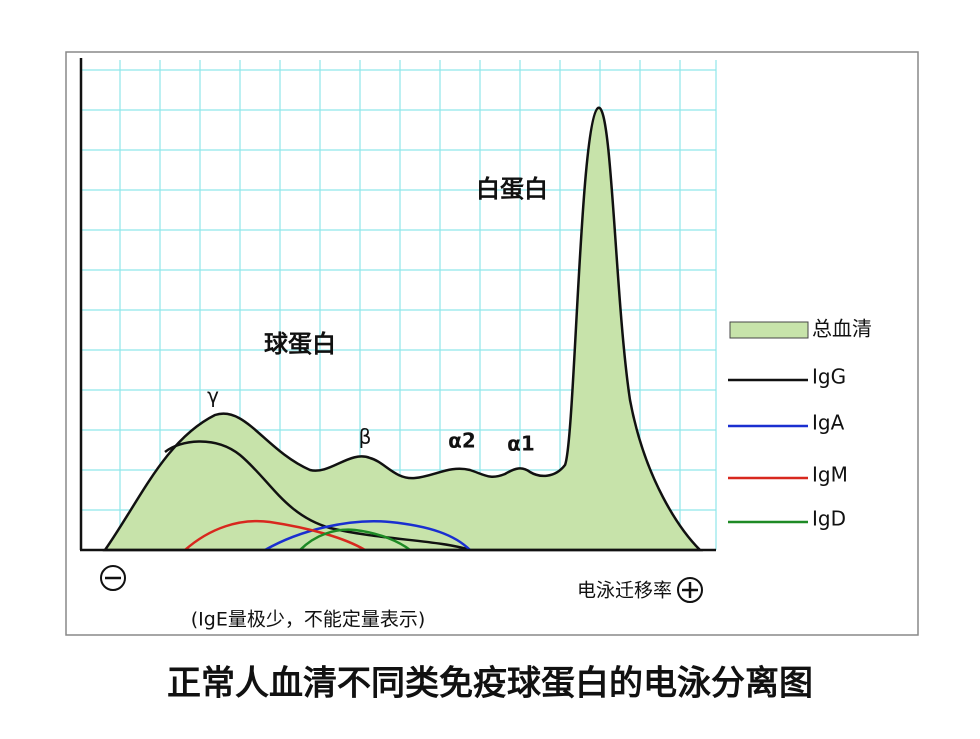 This screenshot has height=739, width=980. Describe the element at coordinates (828, 423) in the screenshot. I see `legend-label: IgA` at that location.